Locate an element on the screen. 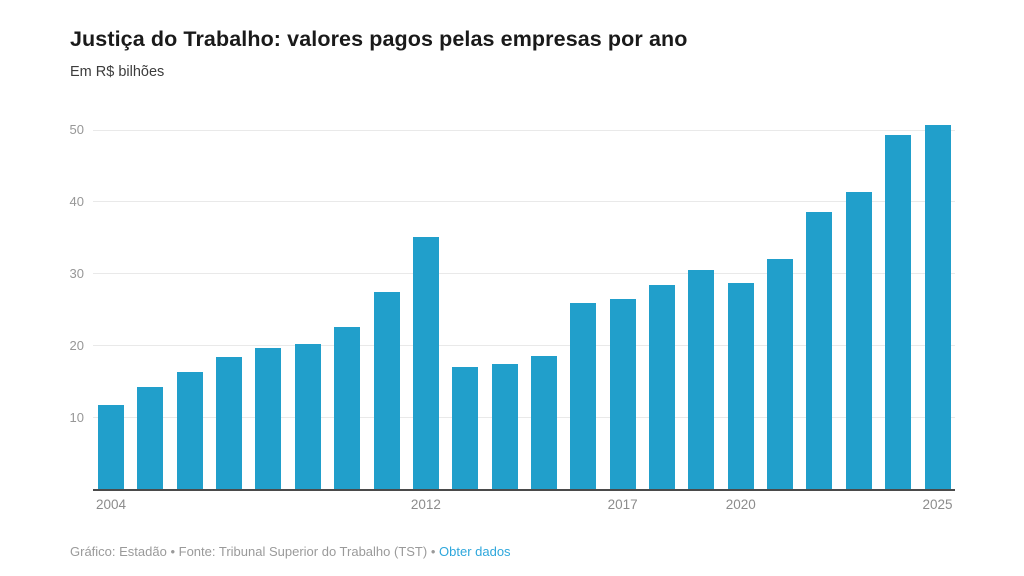  x-axis-line is located at coordinates (524, 490).